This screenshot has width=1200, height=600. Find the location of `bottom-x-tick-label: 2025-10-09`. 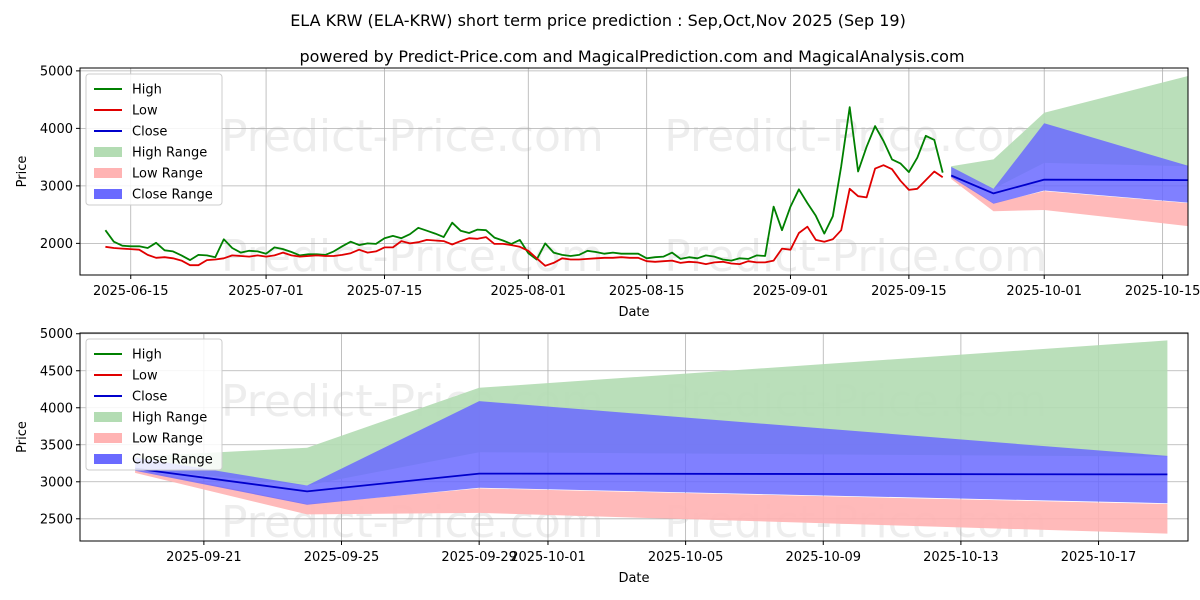

bottom-x-tick-label: 2025-10-09 is located at coordinates (823, 557).